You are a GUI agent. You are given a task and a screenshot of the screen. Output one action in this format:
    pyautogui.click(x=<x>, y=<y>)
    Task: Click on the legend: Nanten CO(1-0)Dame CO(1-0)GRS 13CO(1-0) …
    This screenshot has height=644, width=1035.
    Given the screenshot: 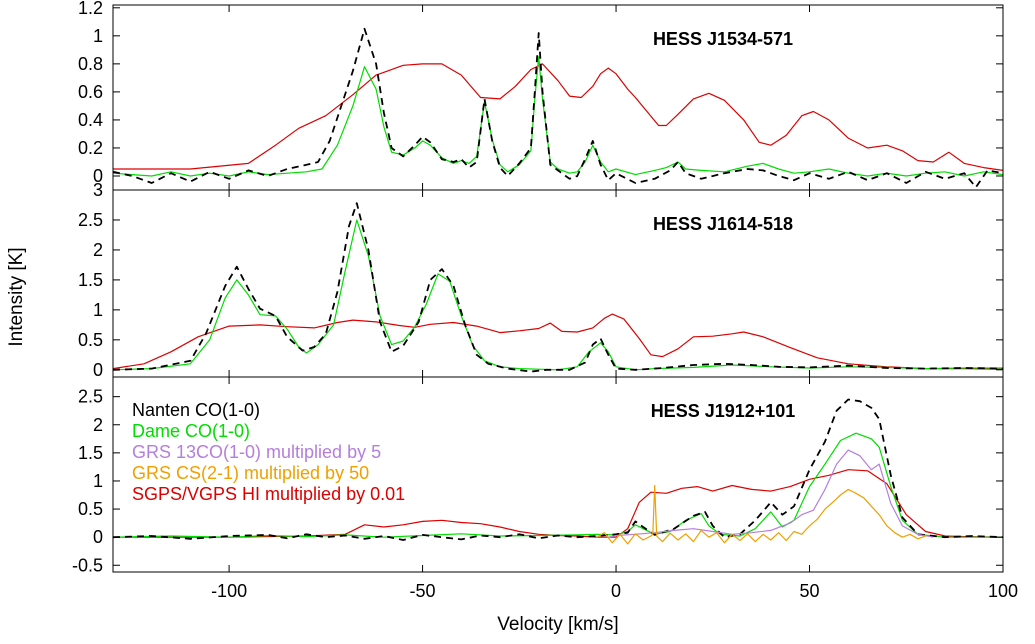 What is the action you would take?
    pyautogui.click(x=268, y=452)
    